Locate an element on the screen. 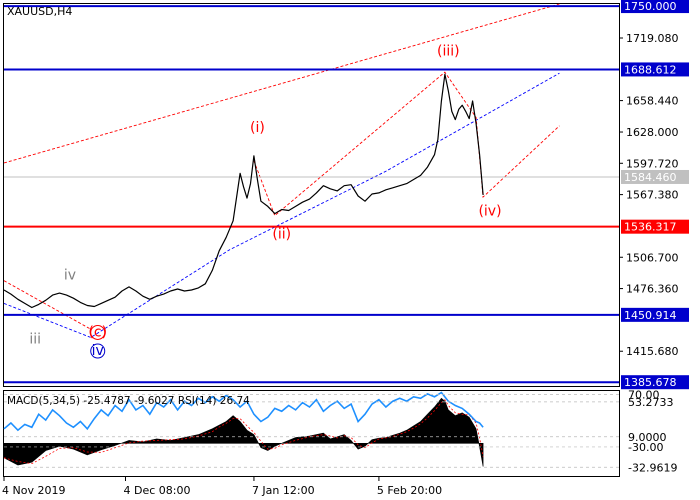 This screenshot has width=700, height=500. macd-histogram is located at coordinates (243, 432).